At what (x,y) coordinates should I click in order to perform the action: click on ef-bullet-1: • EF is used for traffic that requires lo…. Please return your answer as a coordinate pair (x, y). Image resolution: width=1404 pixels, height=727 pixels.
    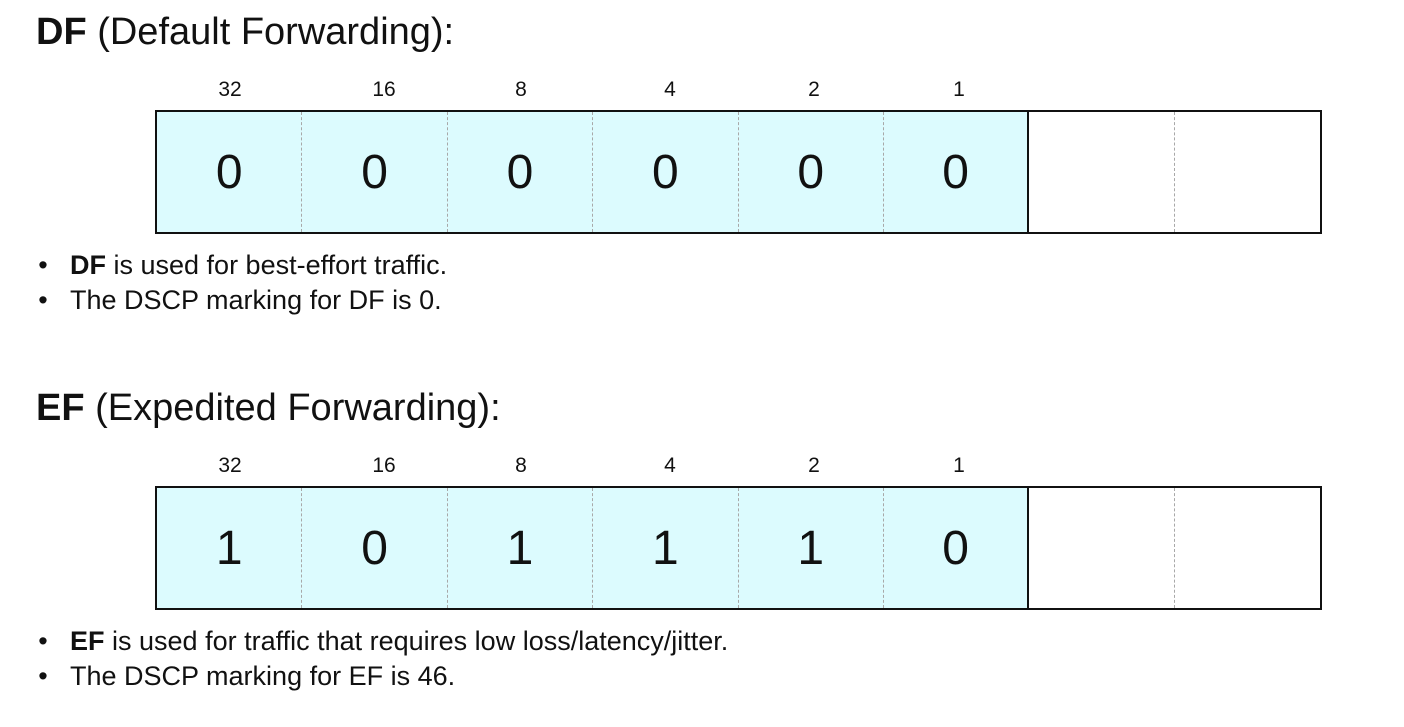
    Looking at the image, I should click on (382, 641).